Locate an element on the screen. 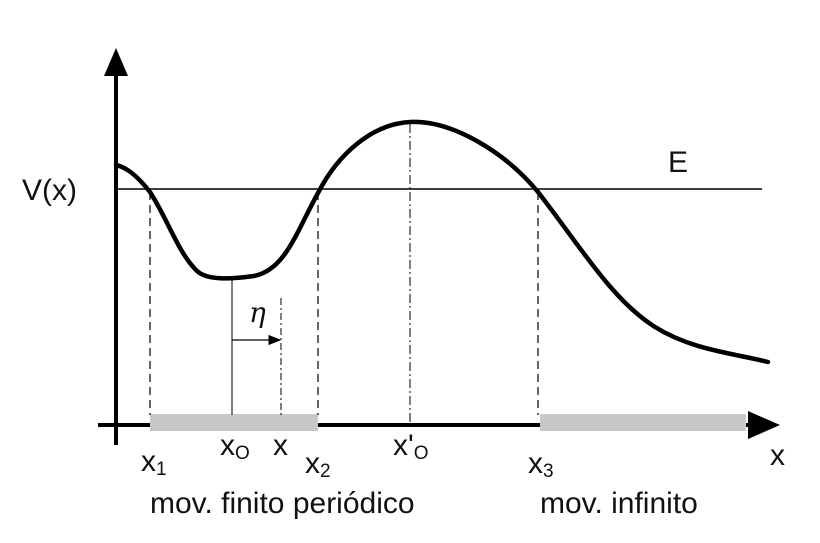 The image size is (820, 543). x0-label: xO is located at coordinates (235, 446).